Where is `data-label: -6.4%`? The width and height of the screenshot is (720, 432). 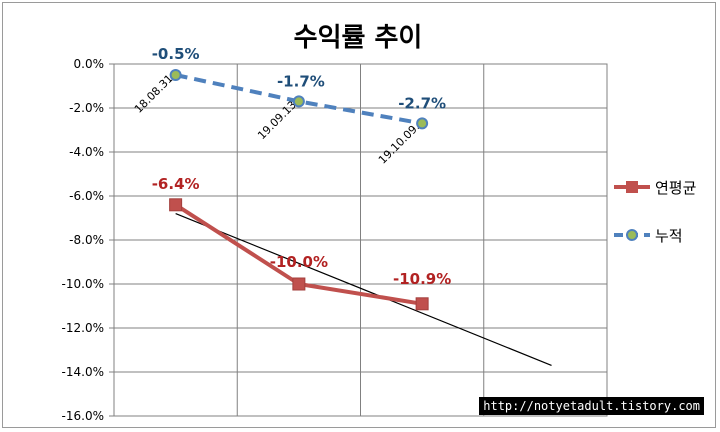 data-label: -6.4% is located at coordinates (176, 184).